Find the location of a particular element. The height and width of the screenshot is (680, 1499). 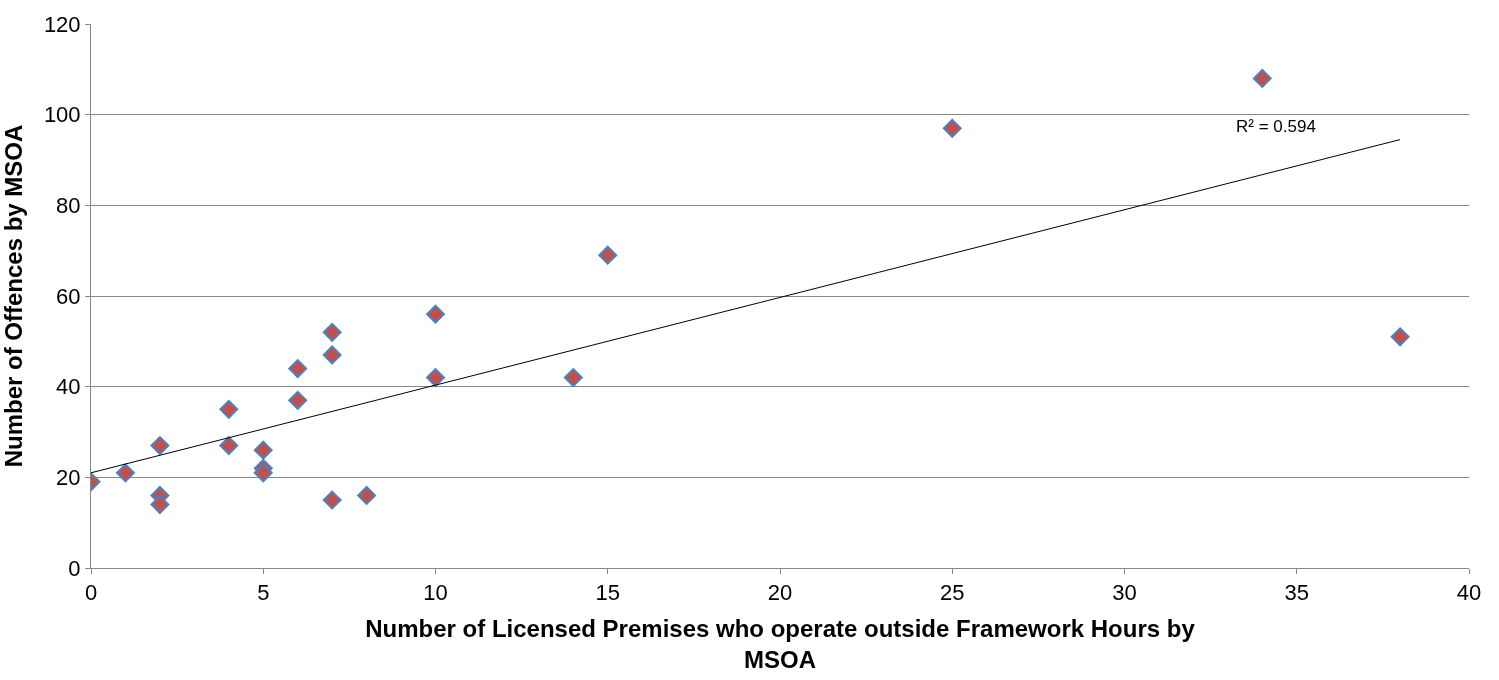

y-tick-label: 0 is located at coordinates (74, 568).